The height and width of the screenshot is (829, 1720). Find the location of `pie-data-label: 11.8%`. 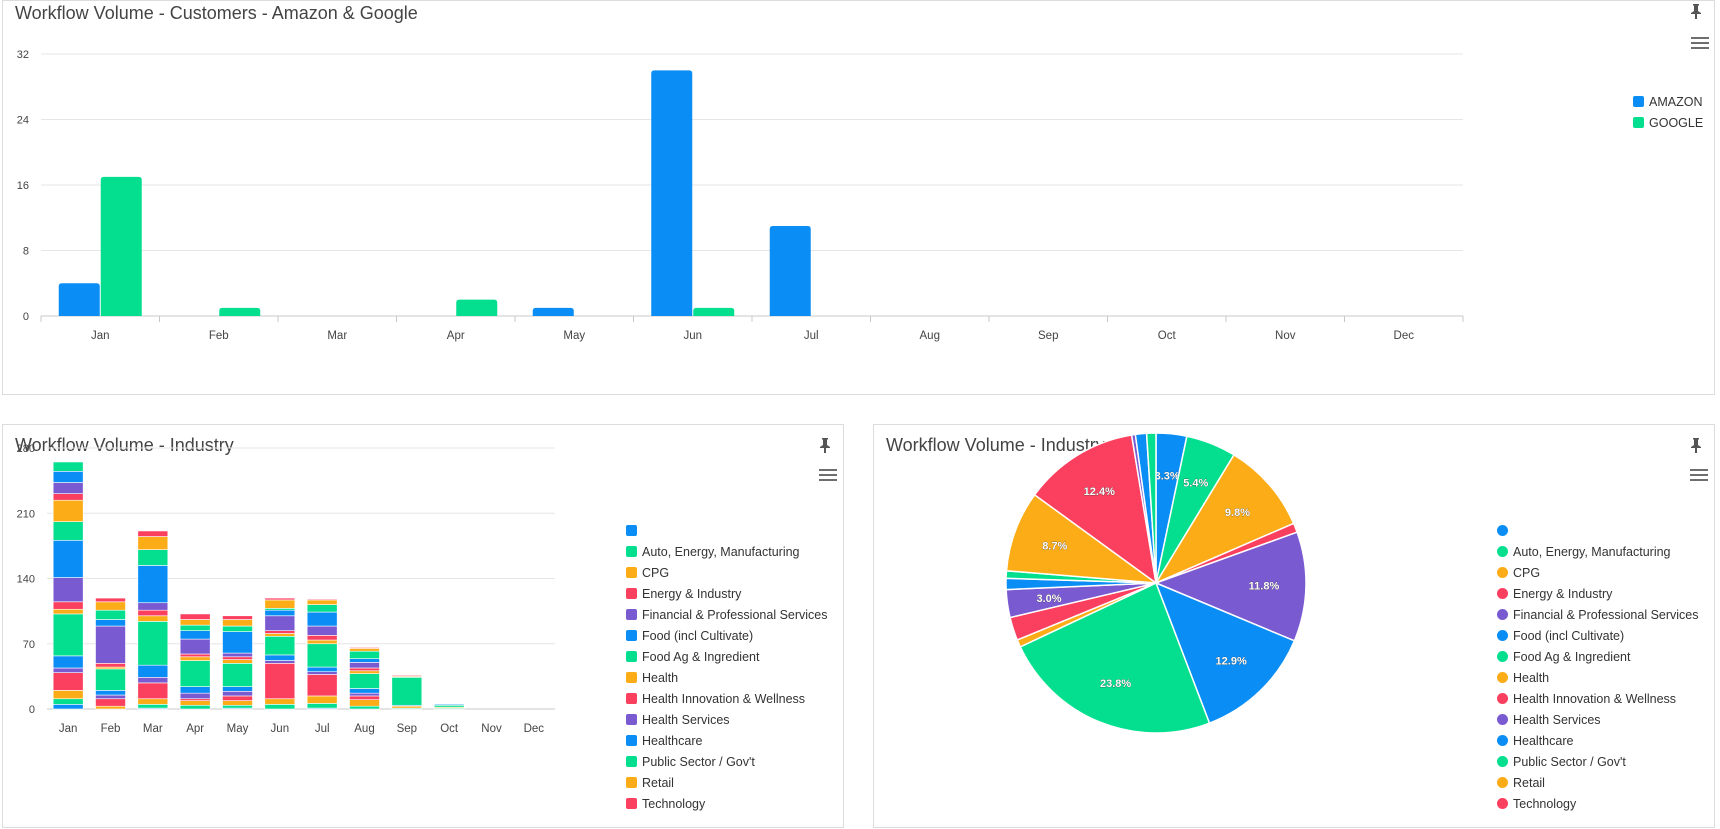

pie-data-label: 11.8% is located at coordinates (1264, 587).